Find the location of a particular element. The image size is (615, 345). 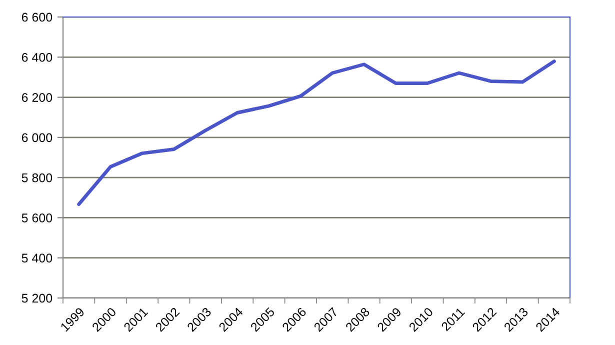

y-tick-label: 6 600 is located at coordinates (37, 17).